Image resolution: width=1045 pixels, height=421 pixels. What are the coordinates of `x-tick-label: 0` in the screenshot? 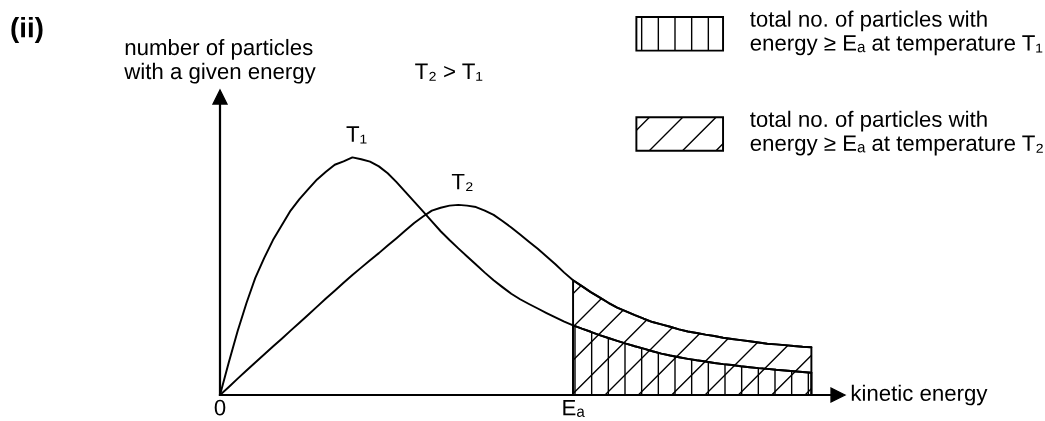 It's located at (220, 407).